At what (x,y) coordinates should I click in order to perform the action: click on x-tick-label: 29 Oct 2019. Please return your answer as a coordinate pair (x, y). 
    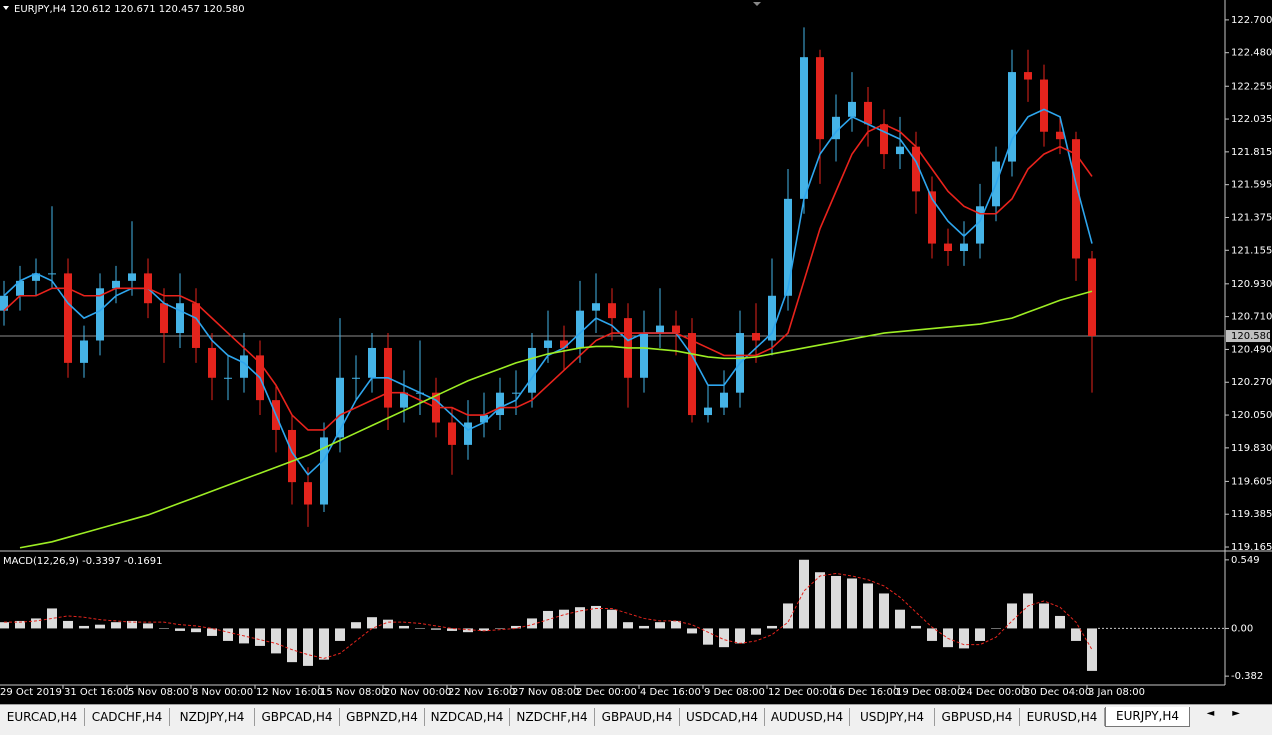
    Looking at the image, I should click on (31, 692).